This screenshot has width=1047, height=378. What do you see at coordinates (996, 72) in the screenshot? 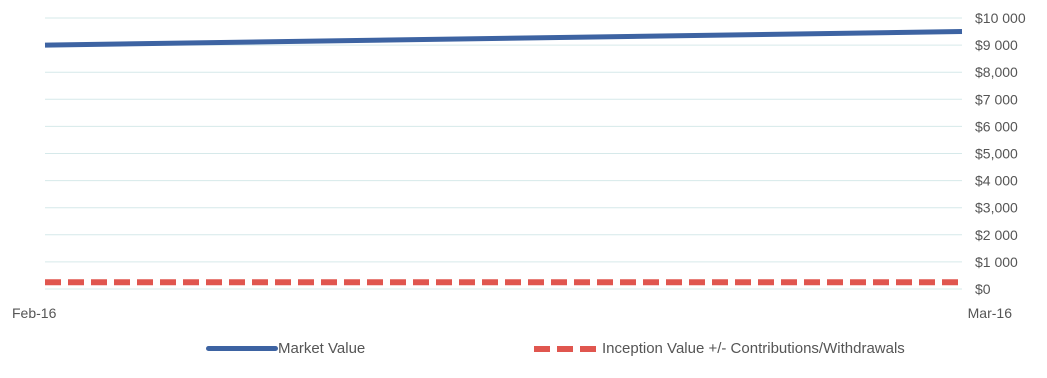
I see `y-tick-label: $8,000` at bounding box center [996, 72].